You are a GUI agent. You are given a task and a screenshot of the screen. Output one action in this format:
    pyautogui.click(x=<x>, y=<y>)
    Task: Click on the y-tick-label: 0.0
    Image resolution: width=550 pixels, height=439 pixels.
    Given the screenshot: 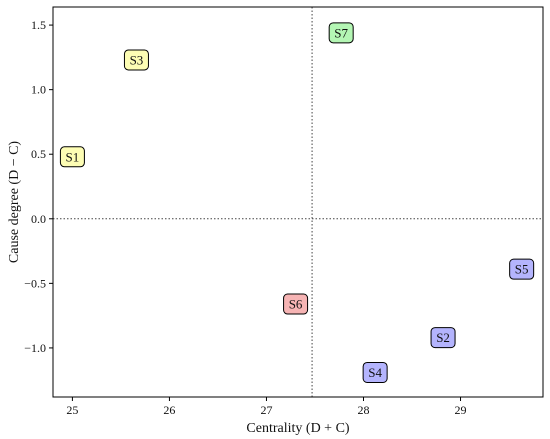 What is the action you would take?
    pyautogui.click(x=38, y=219)
    